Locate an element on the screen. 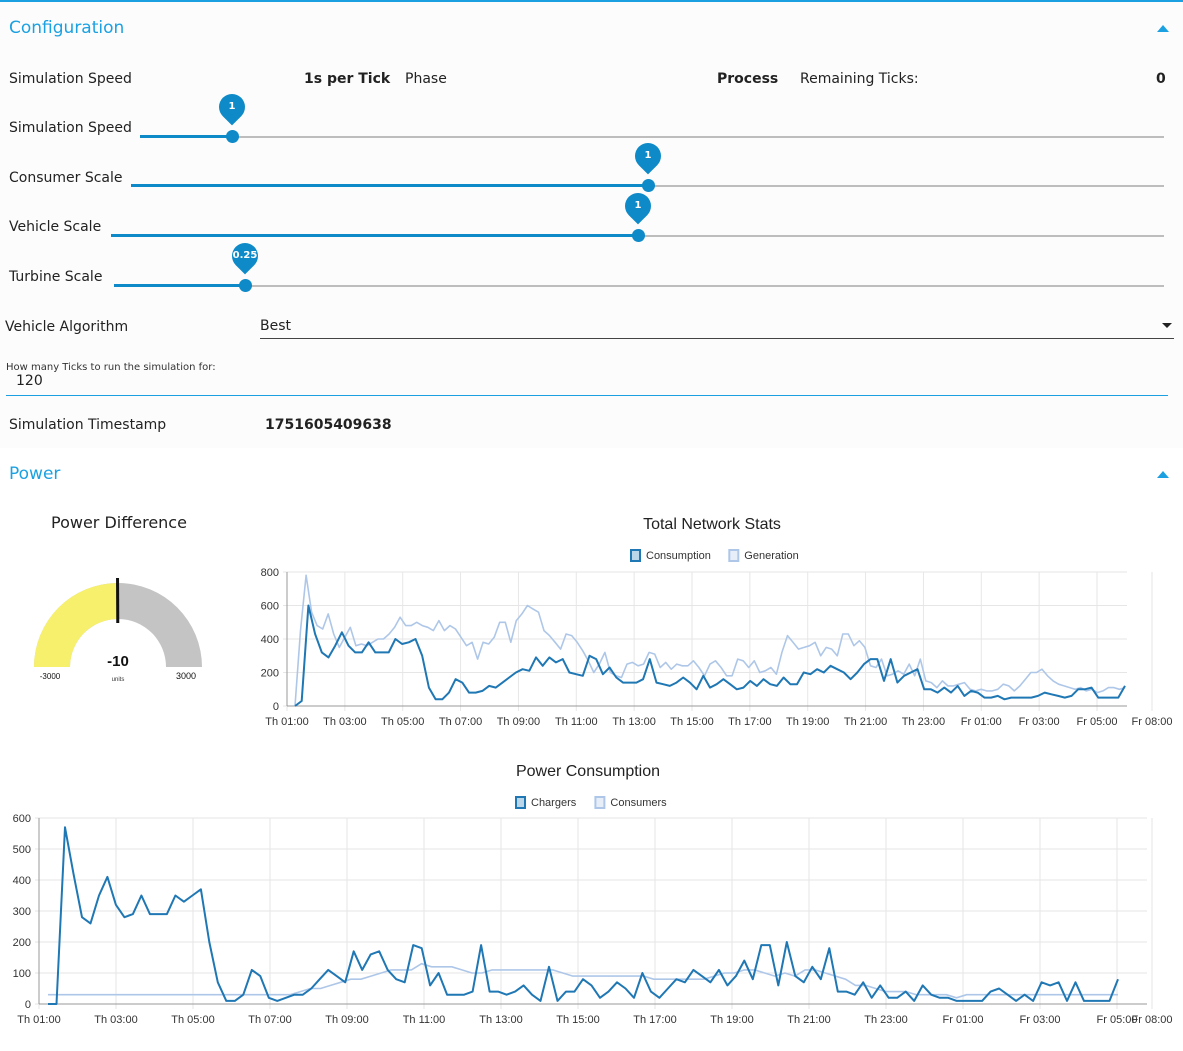 The width and height of the screenshot is (1183, 1051). consumer-scale-slider: 1 is located at coordinates (647, 166).